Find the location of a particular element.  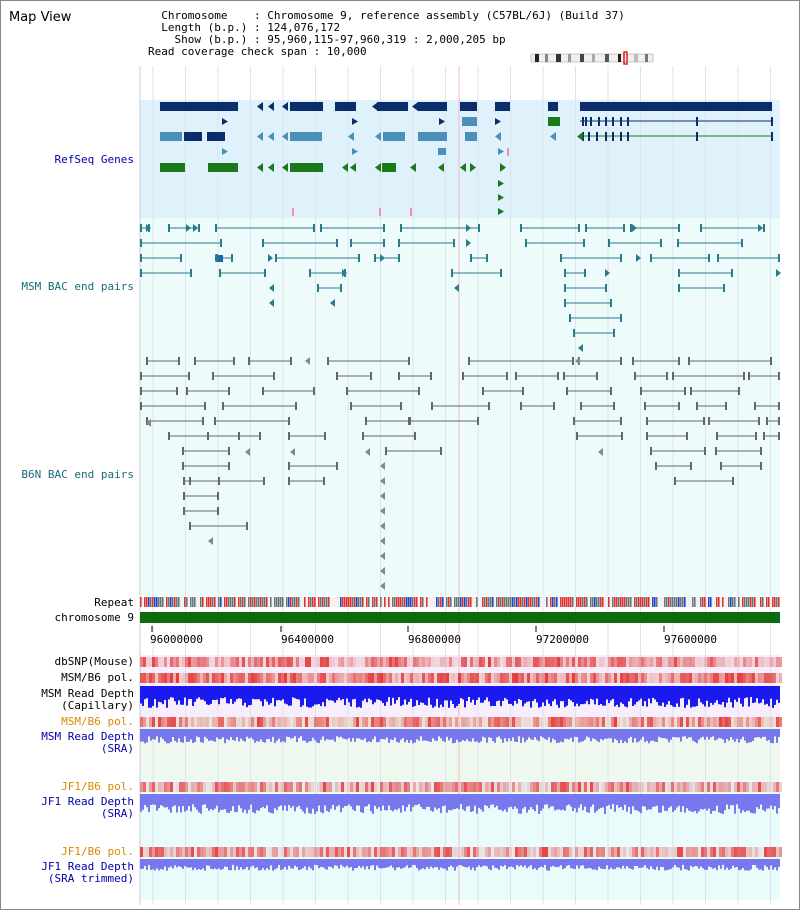

show-label: Show (b.p.) is located at coordinates (211, 39).